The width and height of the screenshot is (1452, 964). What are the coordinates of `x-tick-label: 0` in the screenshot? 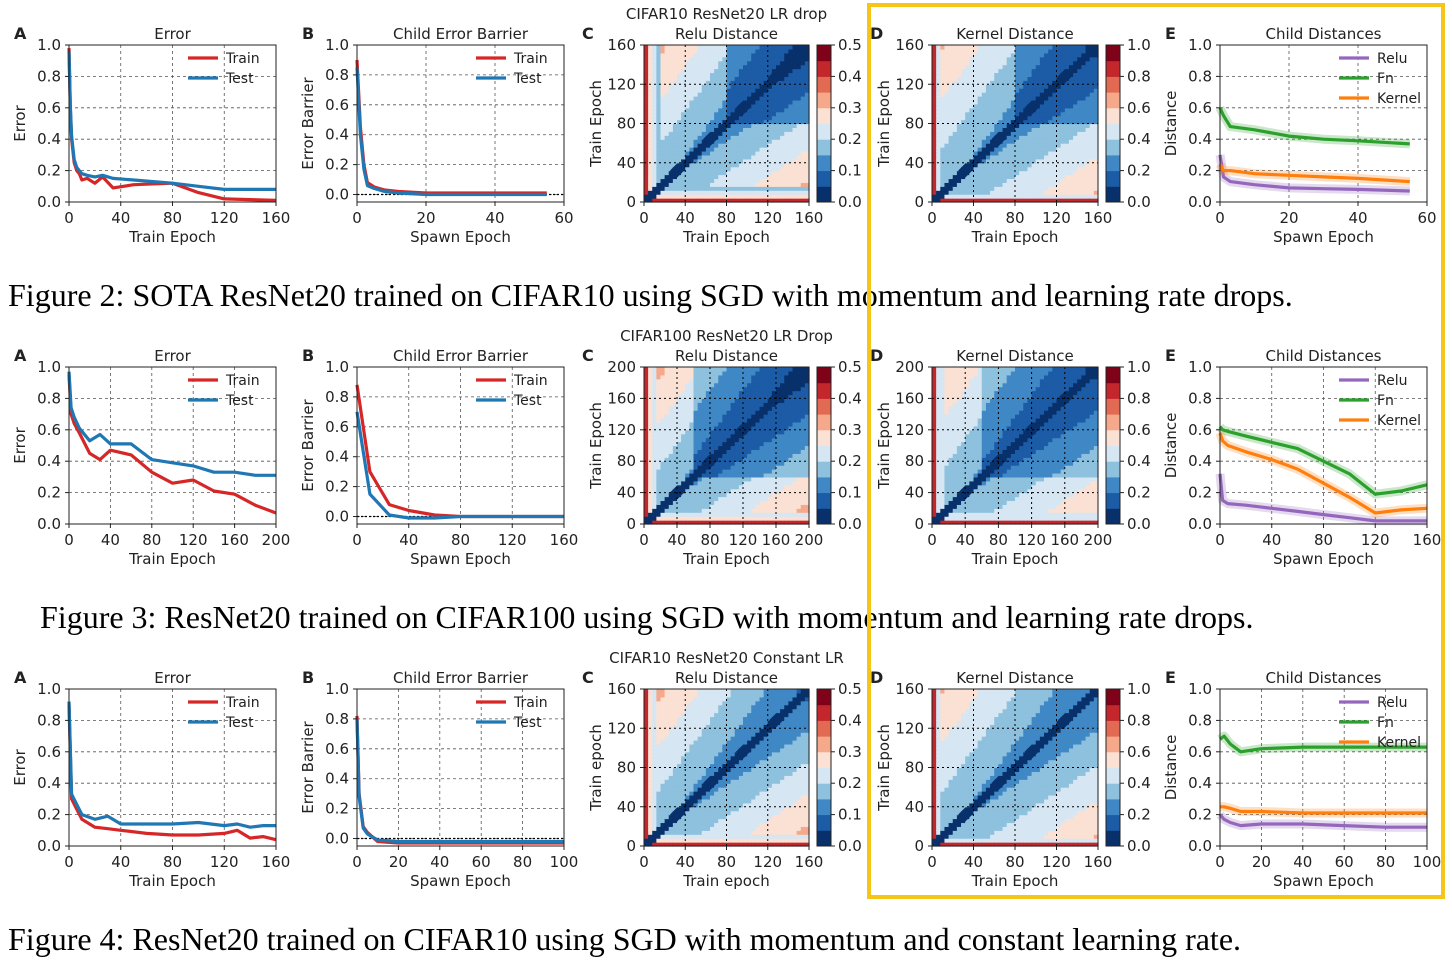 It's located at (69, 218).